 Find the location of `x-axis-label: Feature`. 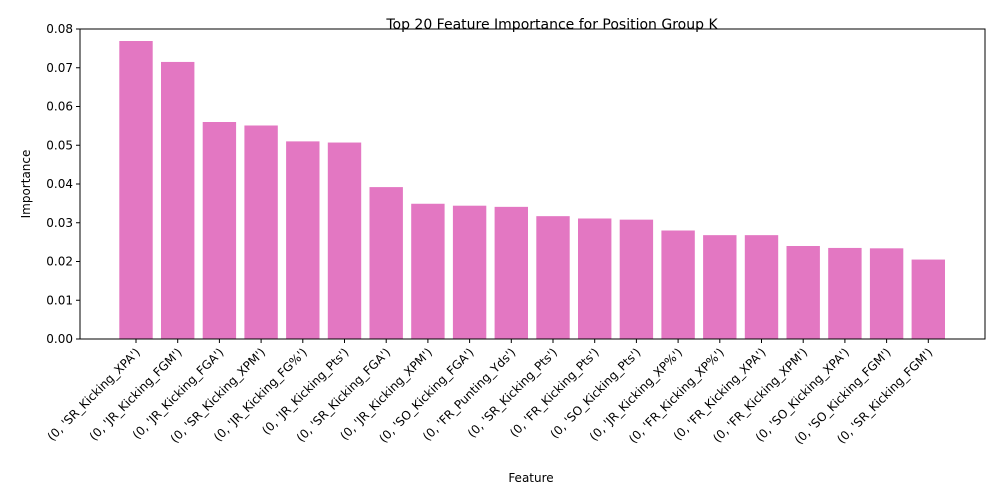

x-axis-label: Feature is located at coordinates (530, 478).